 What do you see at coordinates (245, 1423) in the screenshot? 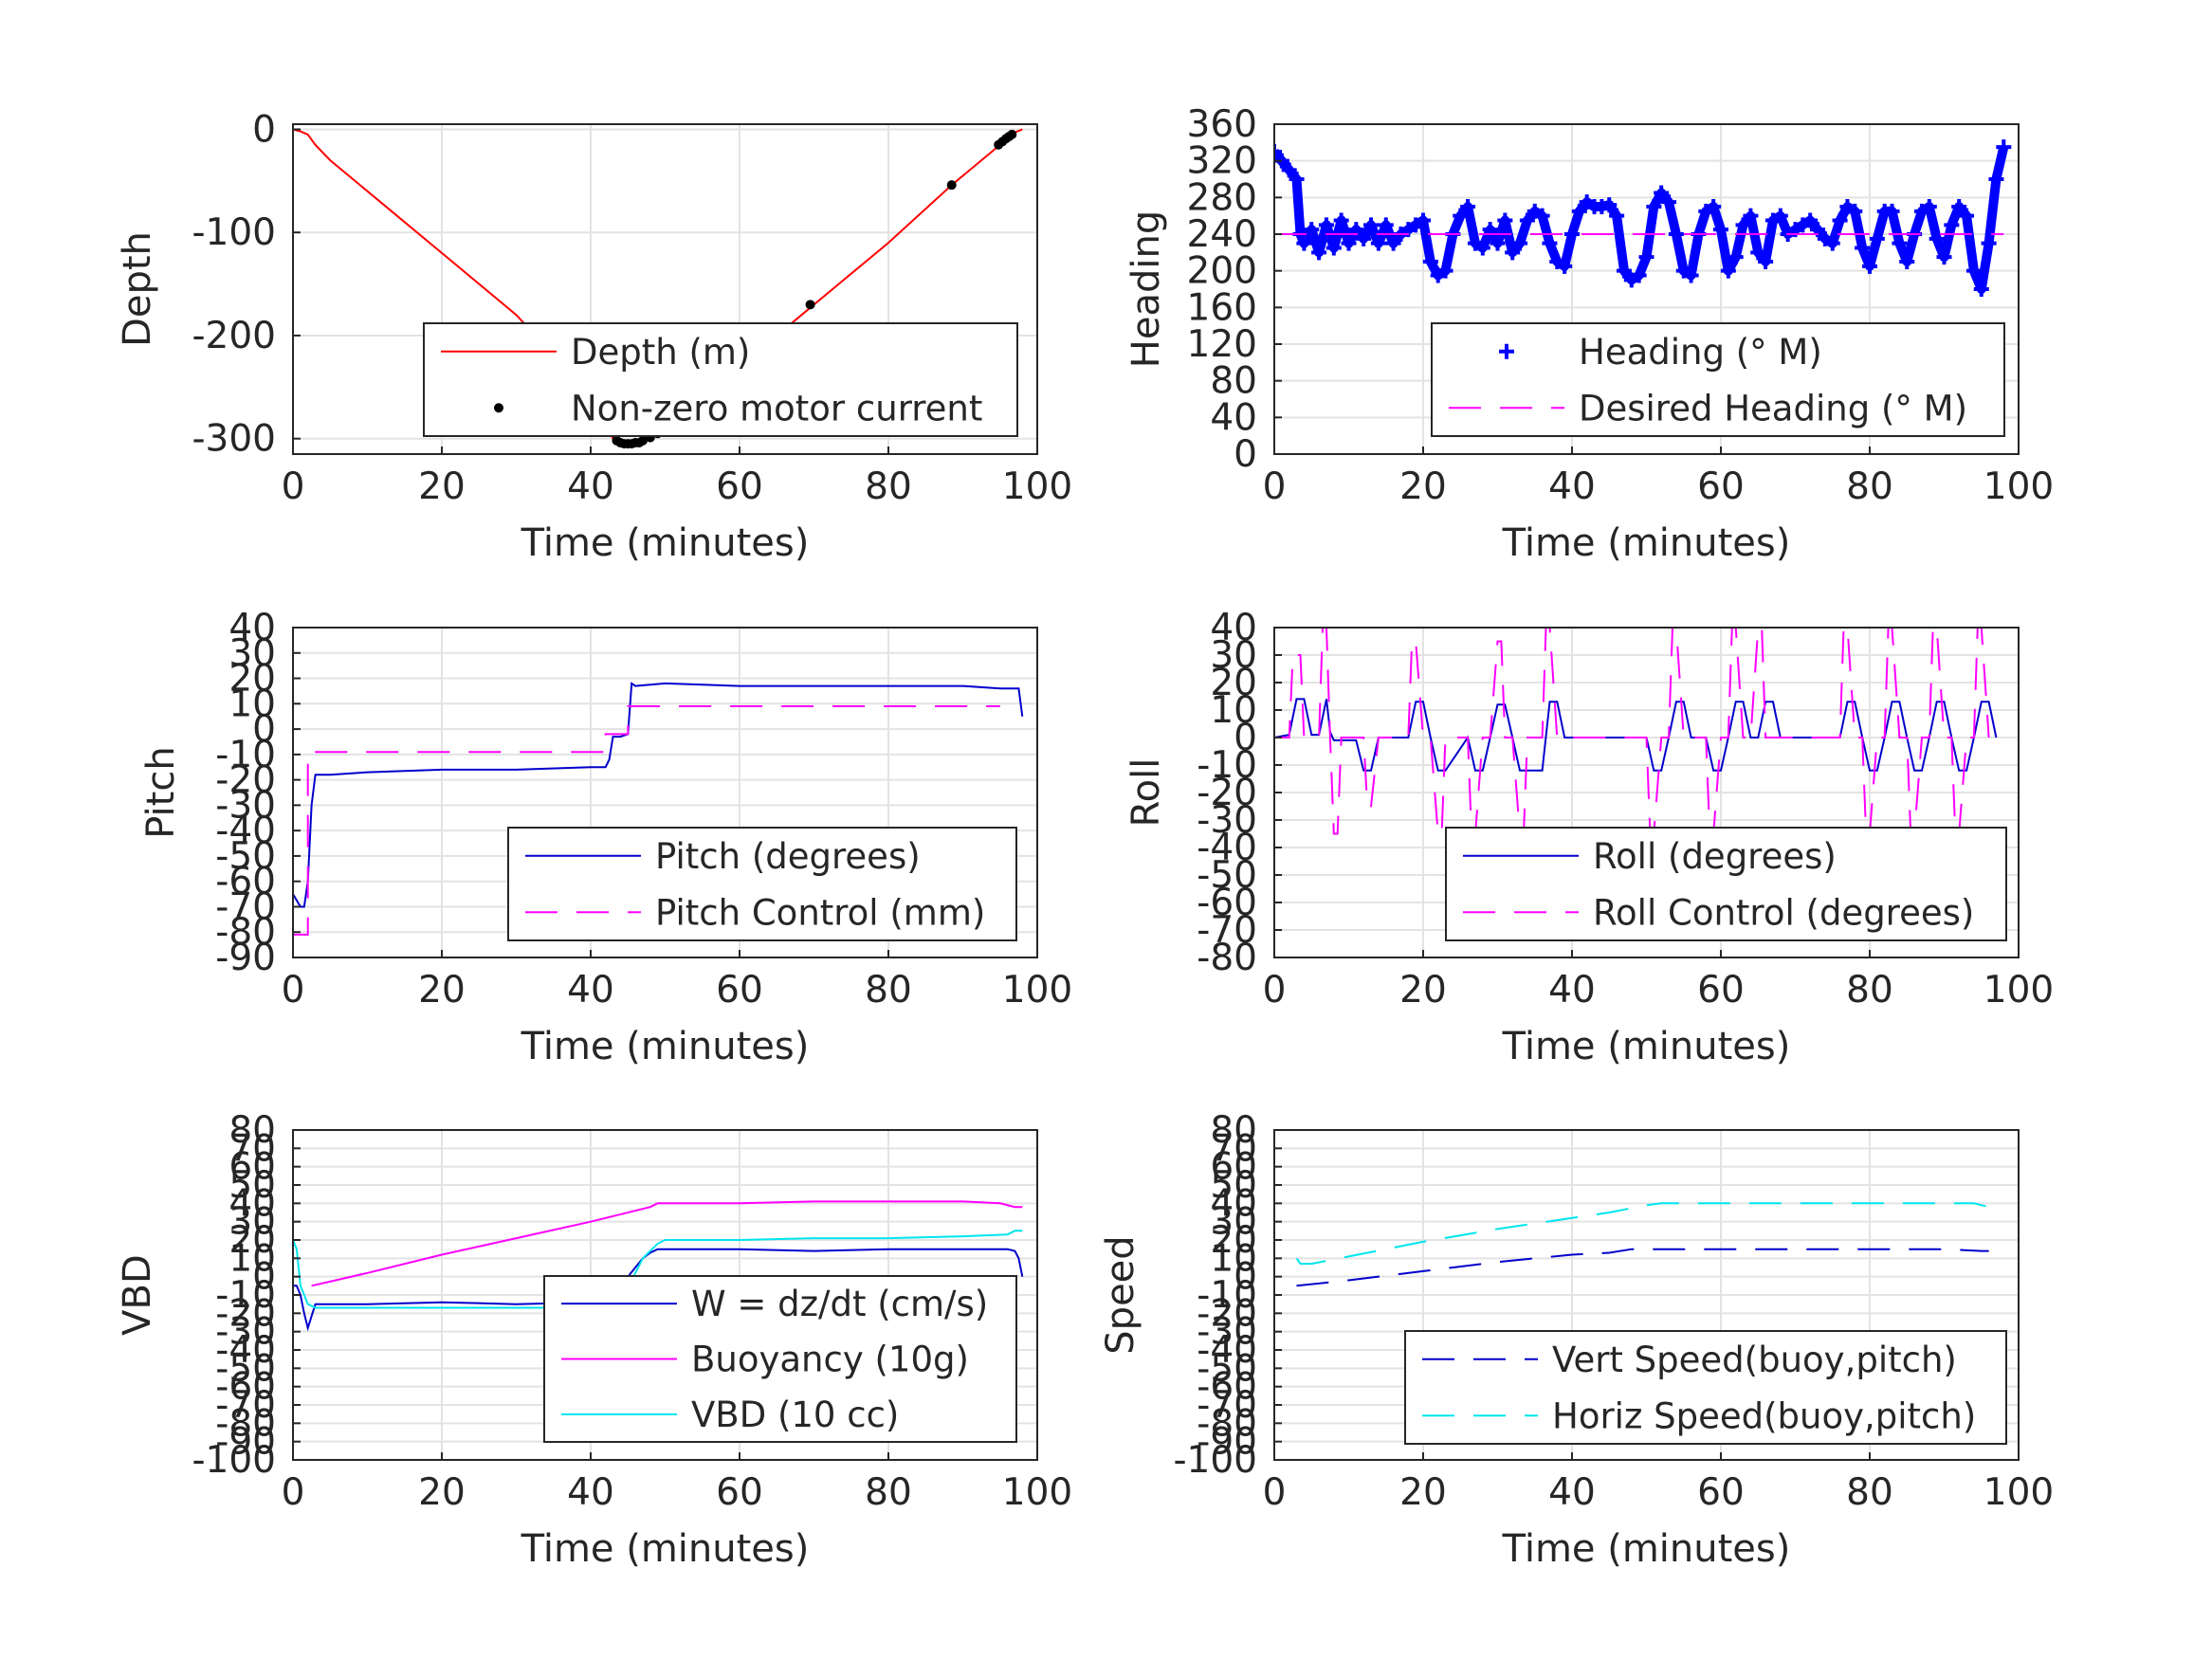
I see `vbd-ytick-label: -80` at bounding box center [245, 1423].